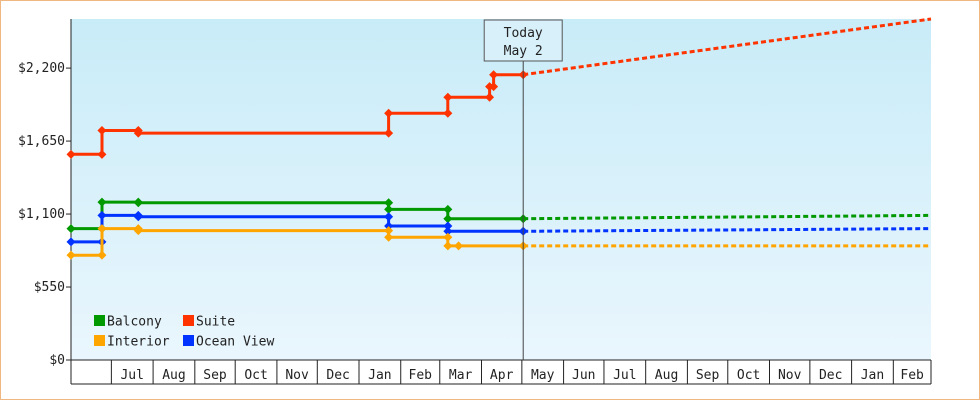  I want to click on today-label-box, so click(523, 40).